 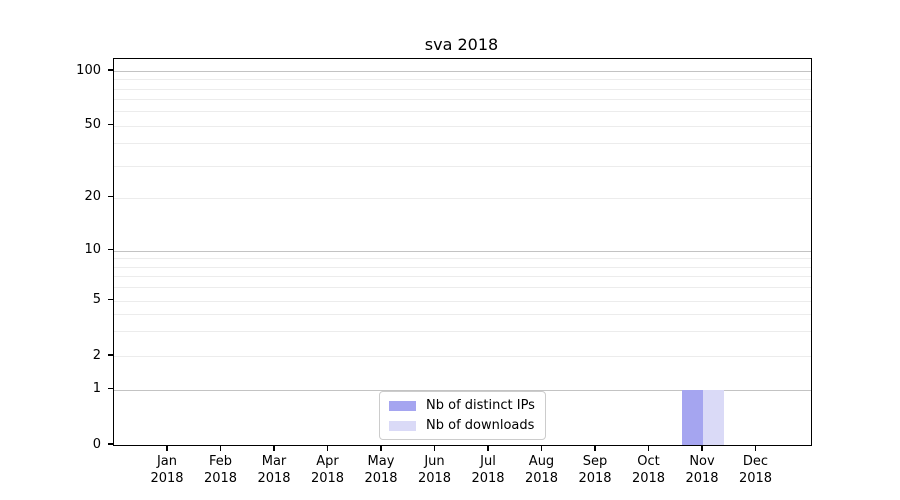 I want to click on x-tick-label: Dec 2018, so click(x=756, y=470).